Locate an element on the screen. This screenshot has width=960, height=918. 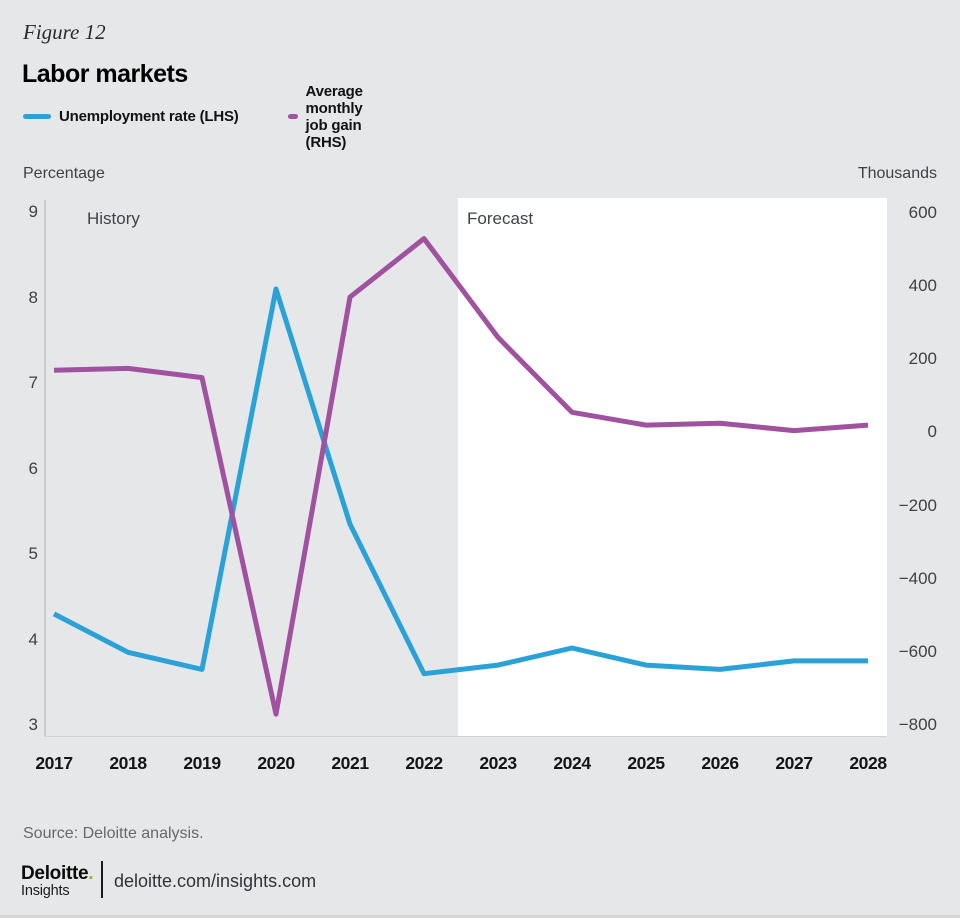
right-axis-tick: 400 is located at coordinates (922, 285).